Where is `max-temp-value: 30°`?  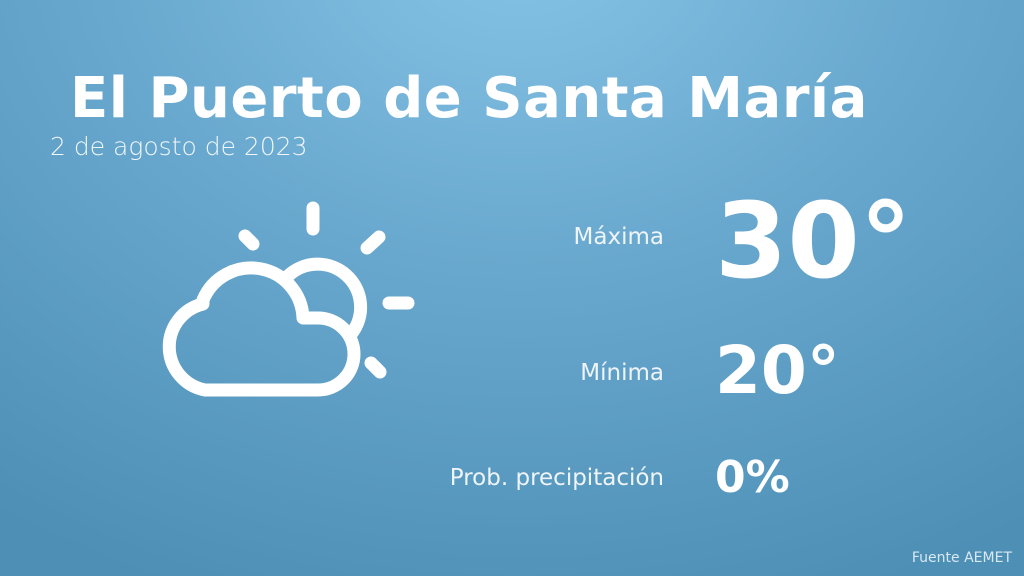 max-temp-value: 30° is located at coordinates (813, 241).